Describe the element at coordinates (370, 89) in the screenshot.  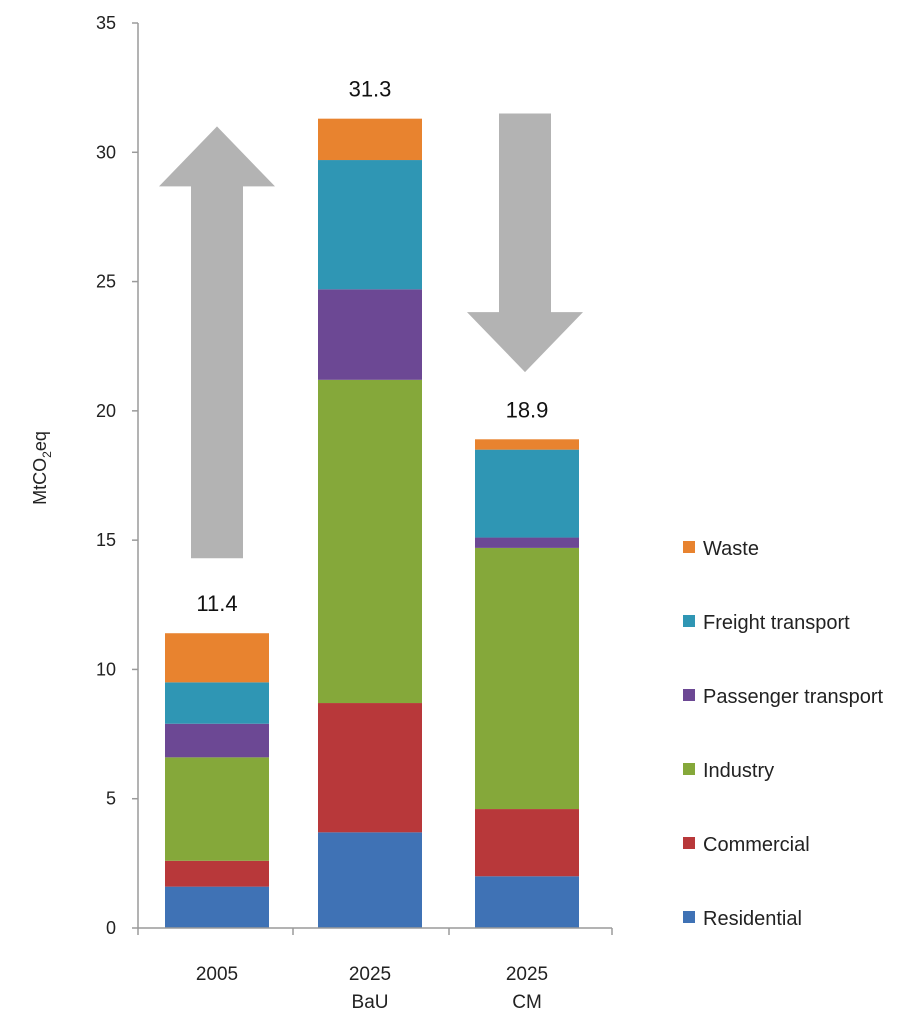
I see `total-label: 31.3` at that location.